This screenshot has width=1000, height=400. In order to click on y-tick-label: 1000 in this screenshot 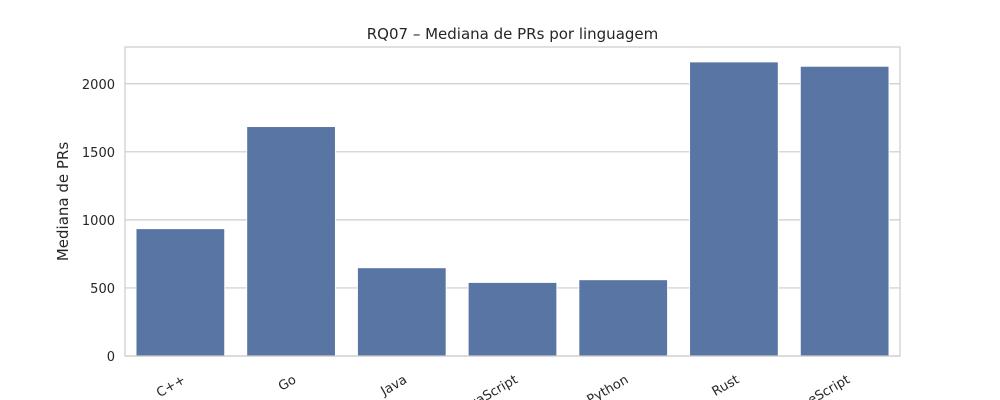, I will do `click(98, 221)`.